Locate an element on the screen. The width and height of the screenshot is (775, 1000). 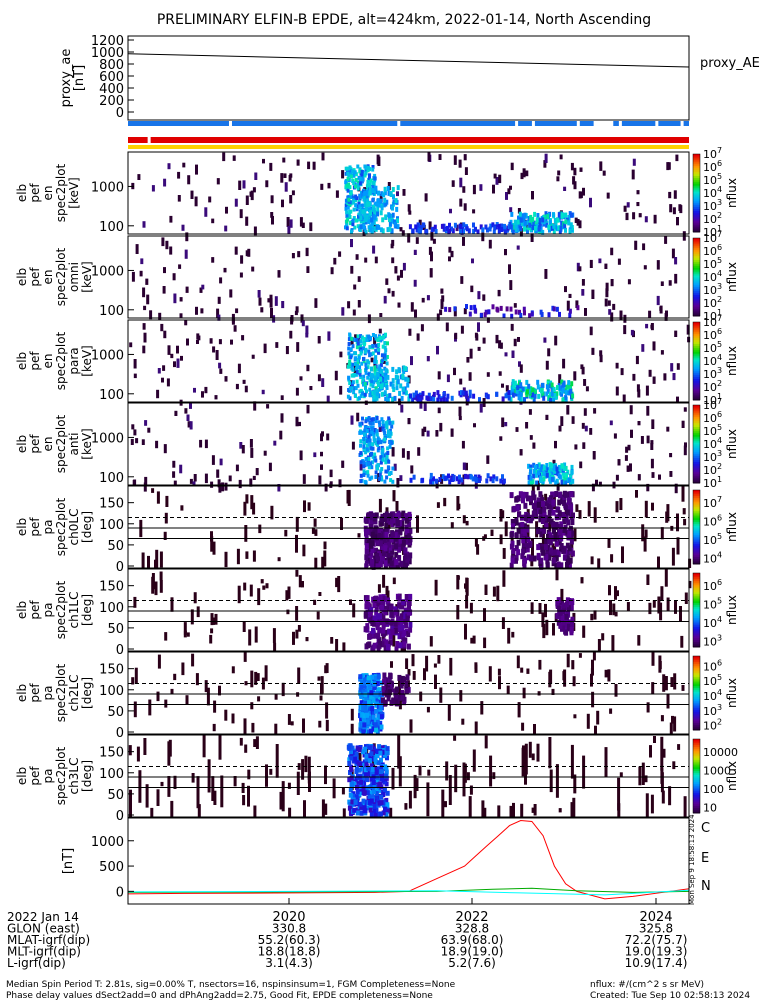
colorbar-tick-label: 106 is located at coordinates (712, 585).